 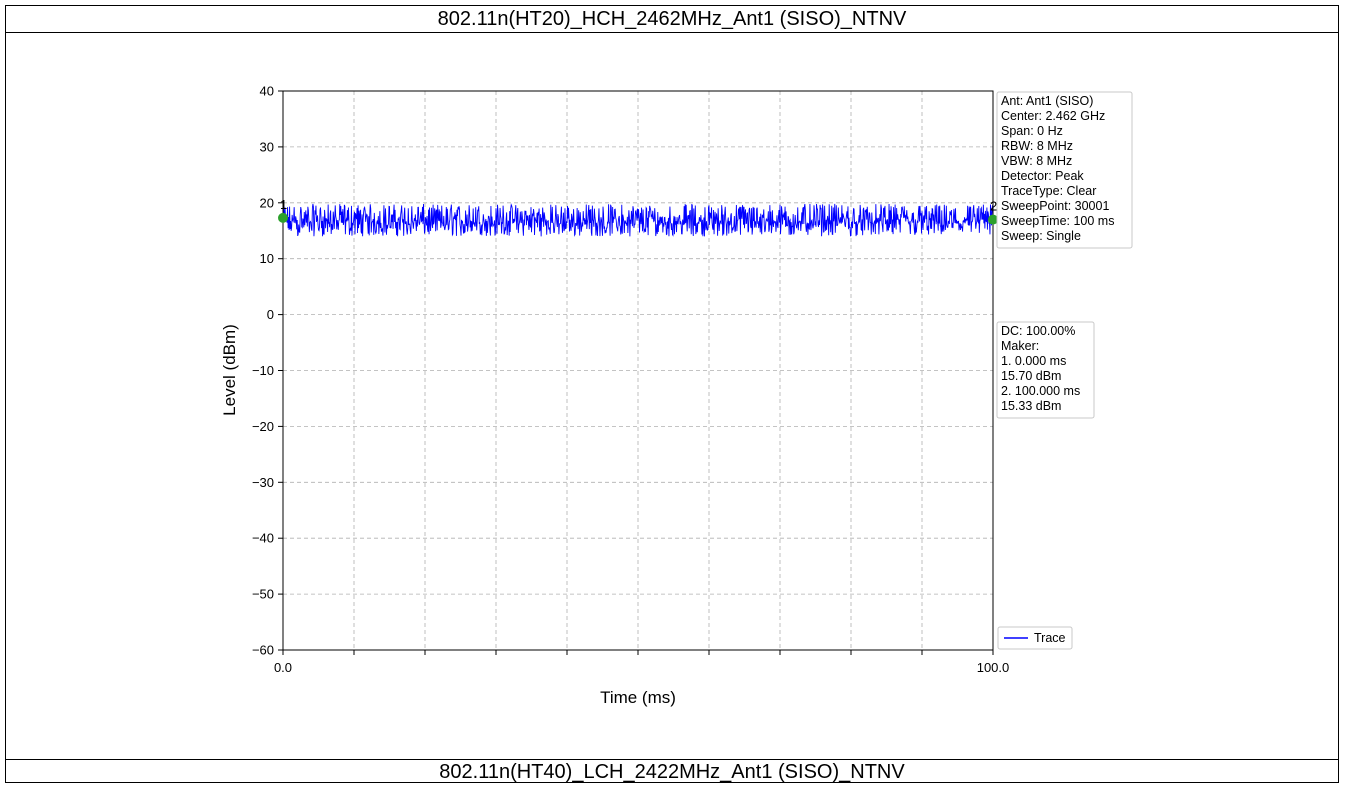 I want to click on settings-info-line: Span: 0 Hz, so click(x=1032, y=131).